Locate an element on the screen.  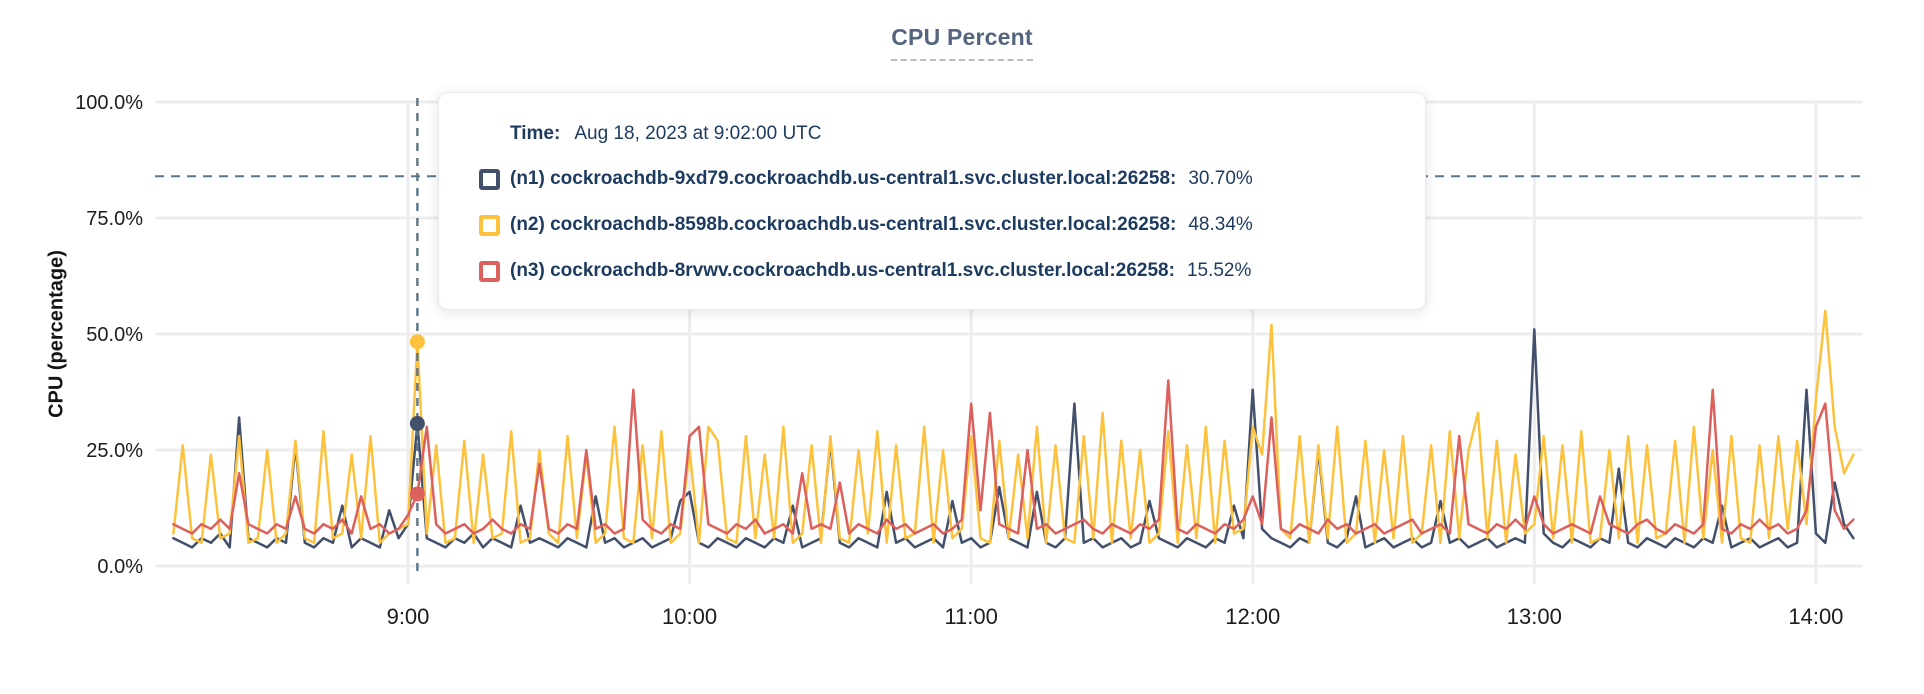
tooltip-series-value: 30.70% is located at coordinates (1220, 178).